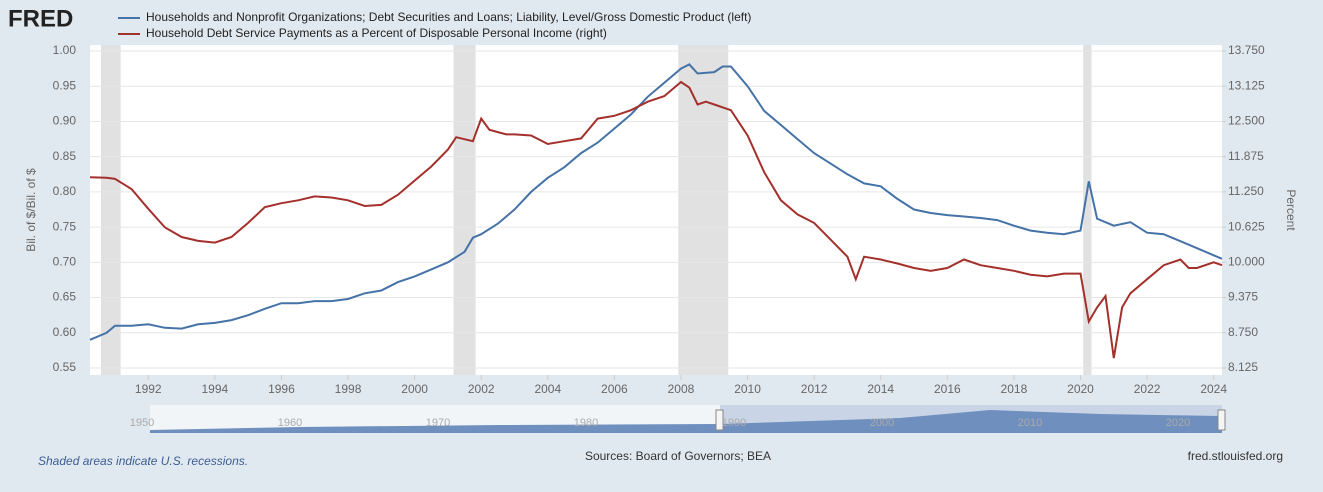 This screenshot has height=492, width=1323. Describe the element at coordinates (734, 423) in the screenshot. I see `navigator-label: 1990` at that location.